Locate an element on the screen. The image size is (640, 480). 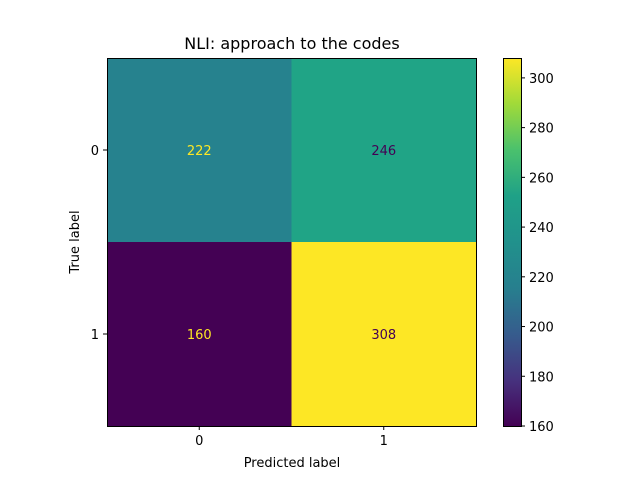
cell-value-label: 222 is located at coordinates (199, 151).